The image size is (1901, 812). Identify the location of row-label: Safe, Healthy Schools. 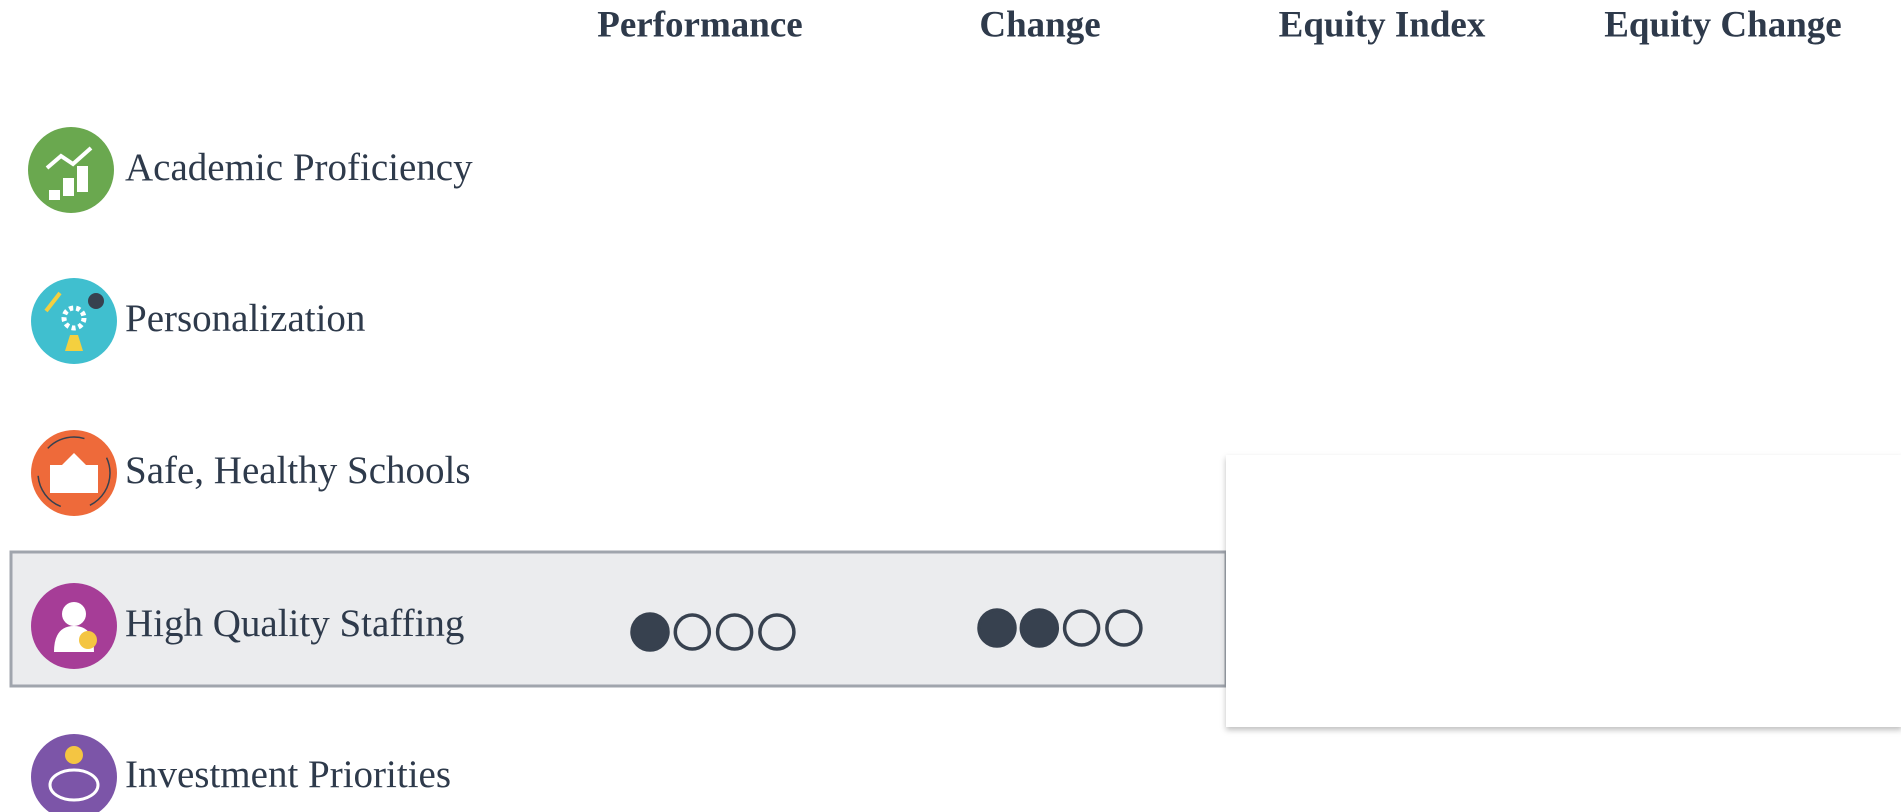
(298, 470).